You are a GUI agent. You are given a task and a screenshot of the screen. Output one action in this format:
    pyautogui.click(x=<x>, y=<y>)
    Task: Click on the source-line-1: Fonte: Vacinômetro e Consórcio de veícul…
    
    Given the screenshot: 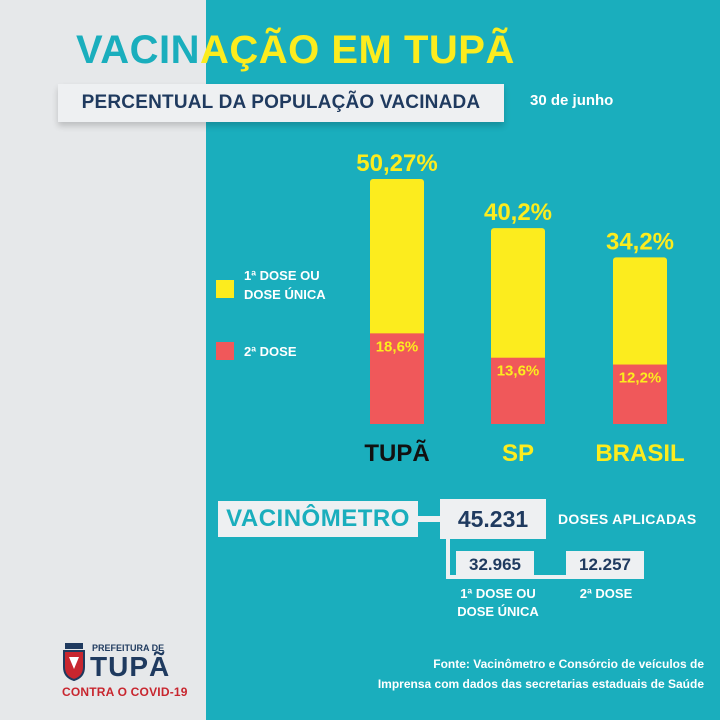 What is the action you would take?
    pyautogui.click(x=568, y=664)
    